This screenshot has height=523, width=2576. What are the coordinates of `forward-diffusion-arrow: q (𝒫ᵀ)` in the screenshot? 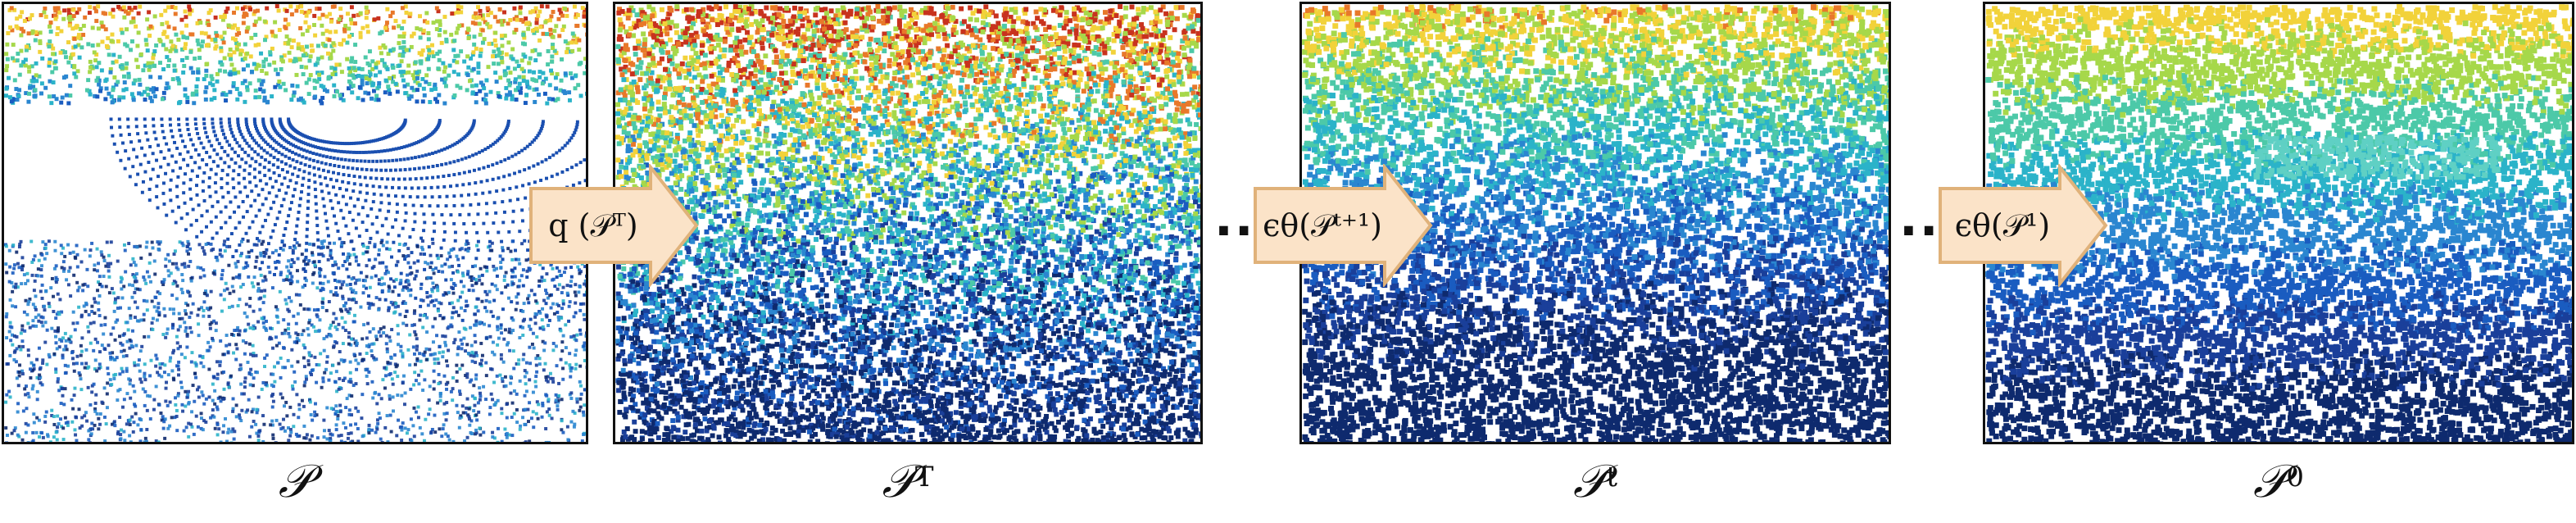 It's located at (614, 226).